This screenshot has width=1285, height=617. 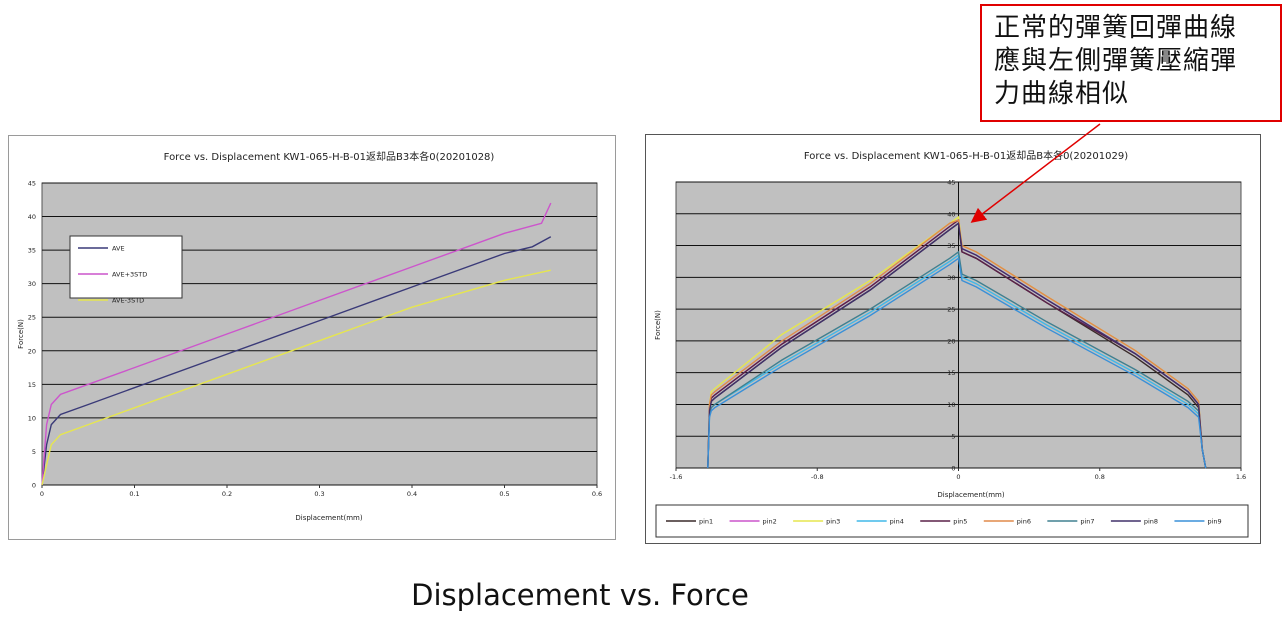 What do you see at coordinates (1131, 63) in the screenshot?
I see `annotation-callout: 正常的彈簧回彈曲線 應與左側彈簧壓縮彈 力曲線相似` at bounding box center [1131, 63].